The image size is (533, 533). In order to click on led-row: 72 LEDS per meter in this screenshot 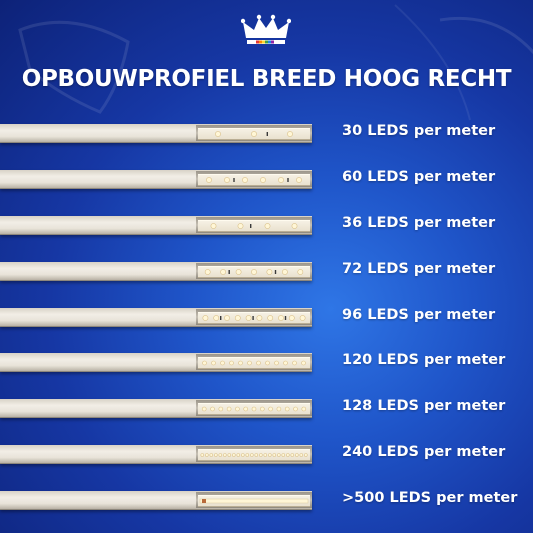, I will do `click(266, 271)`.